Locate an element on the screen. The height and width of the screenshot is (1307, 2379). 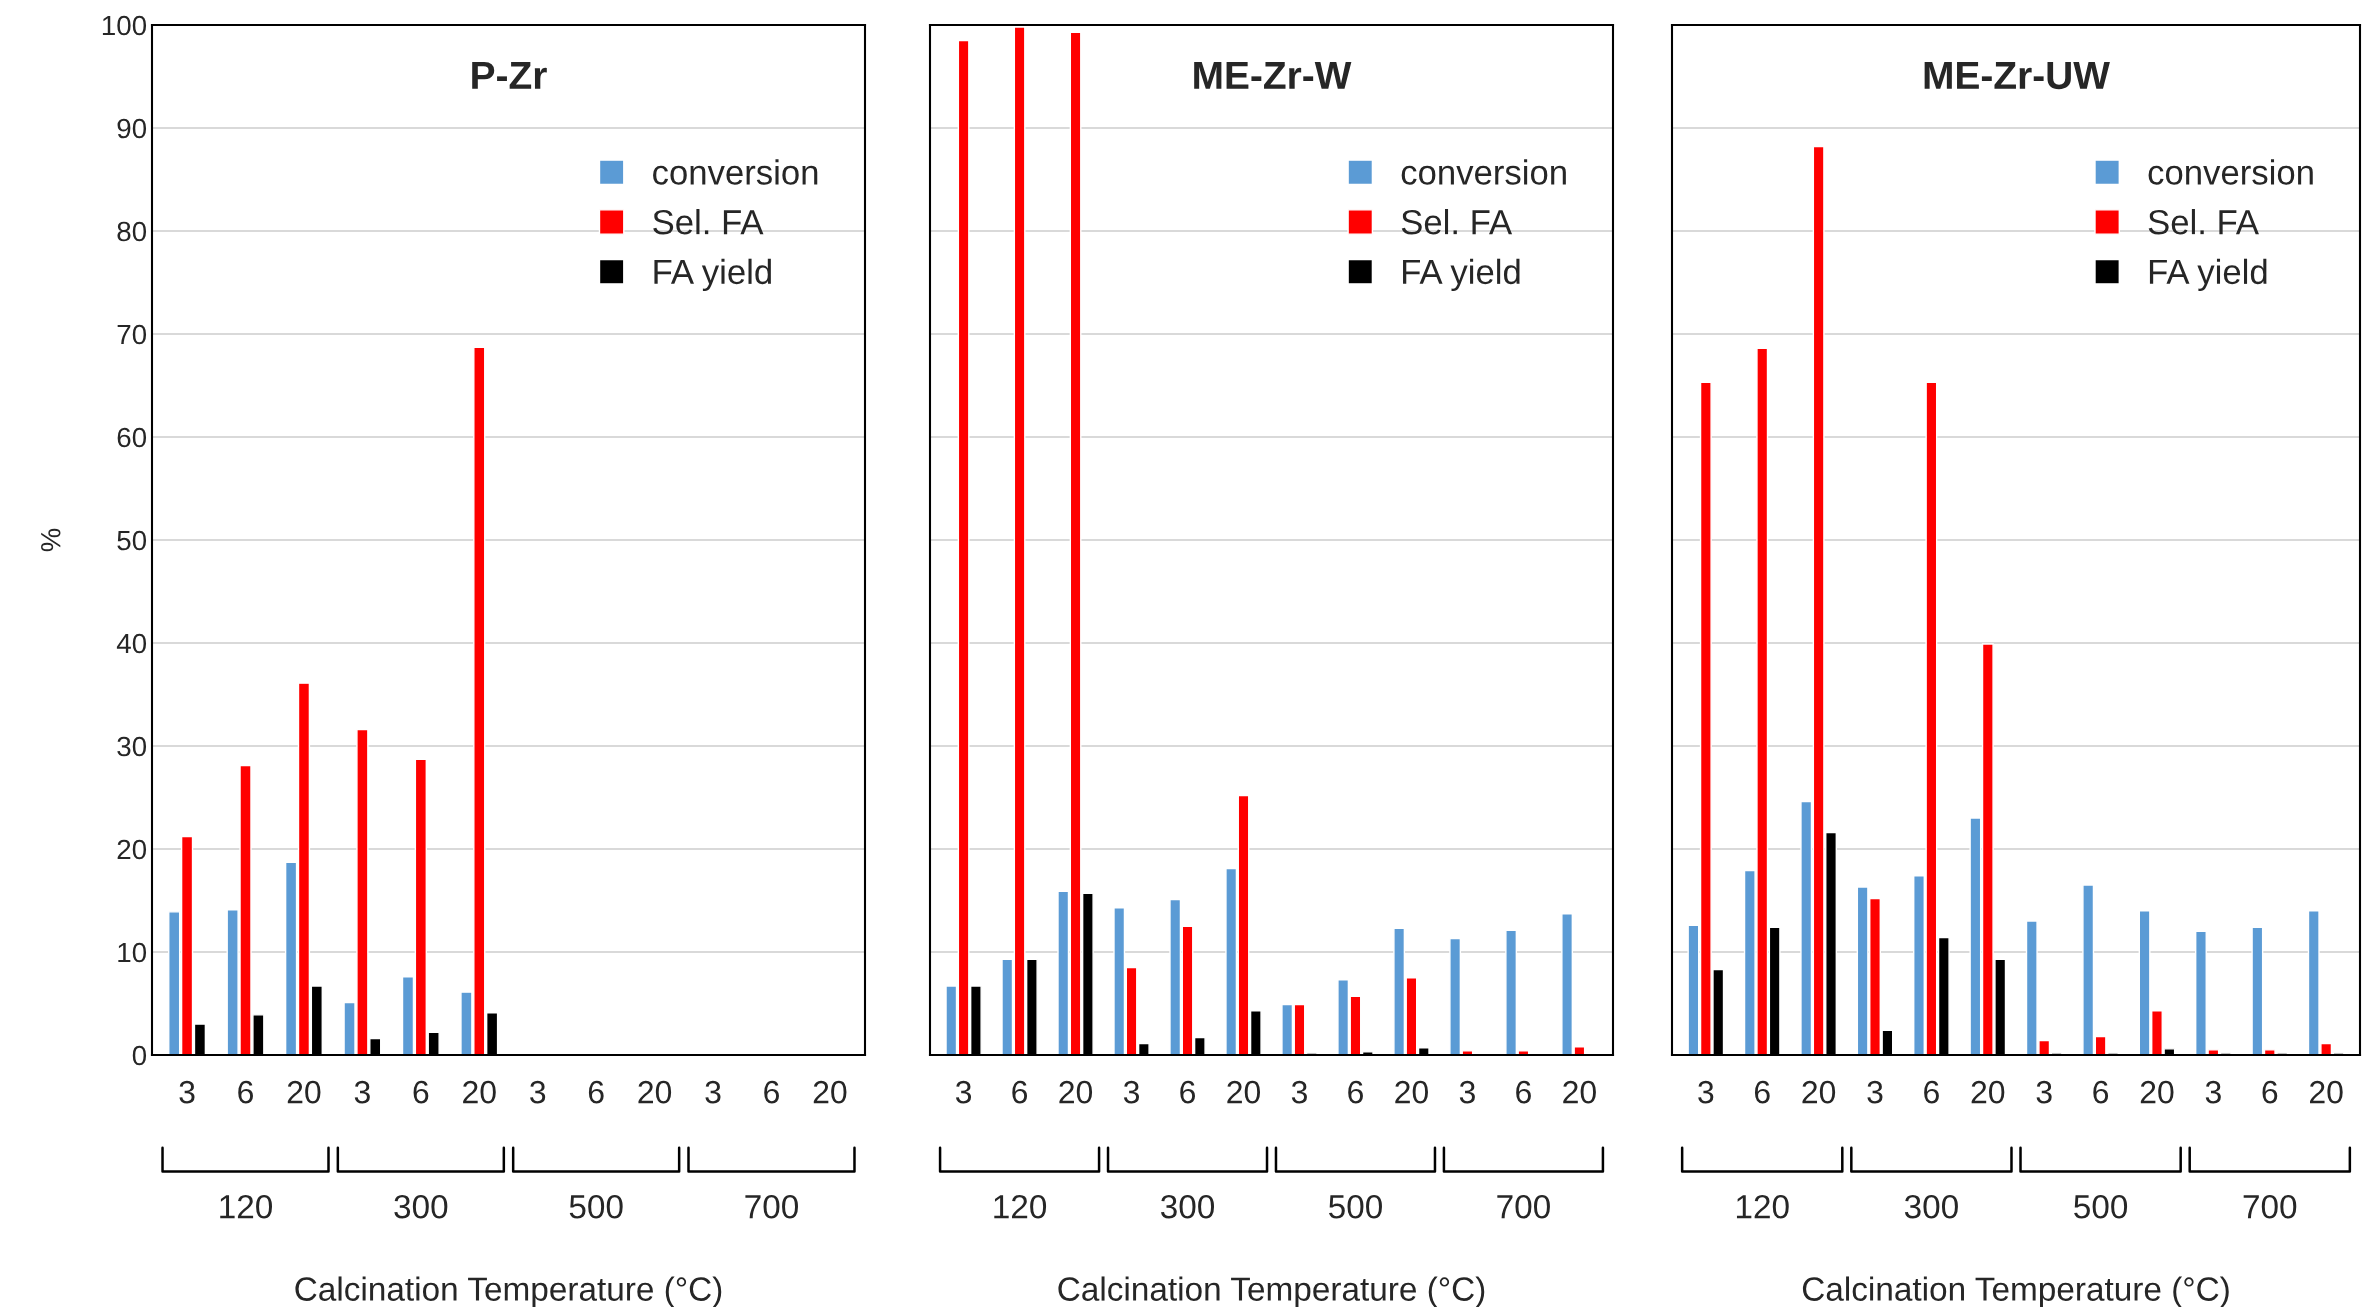
text: P-Zr is located at coordinates (509, 75).